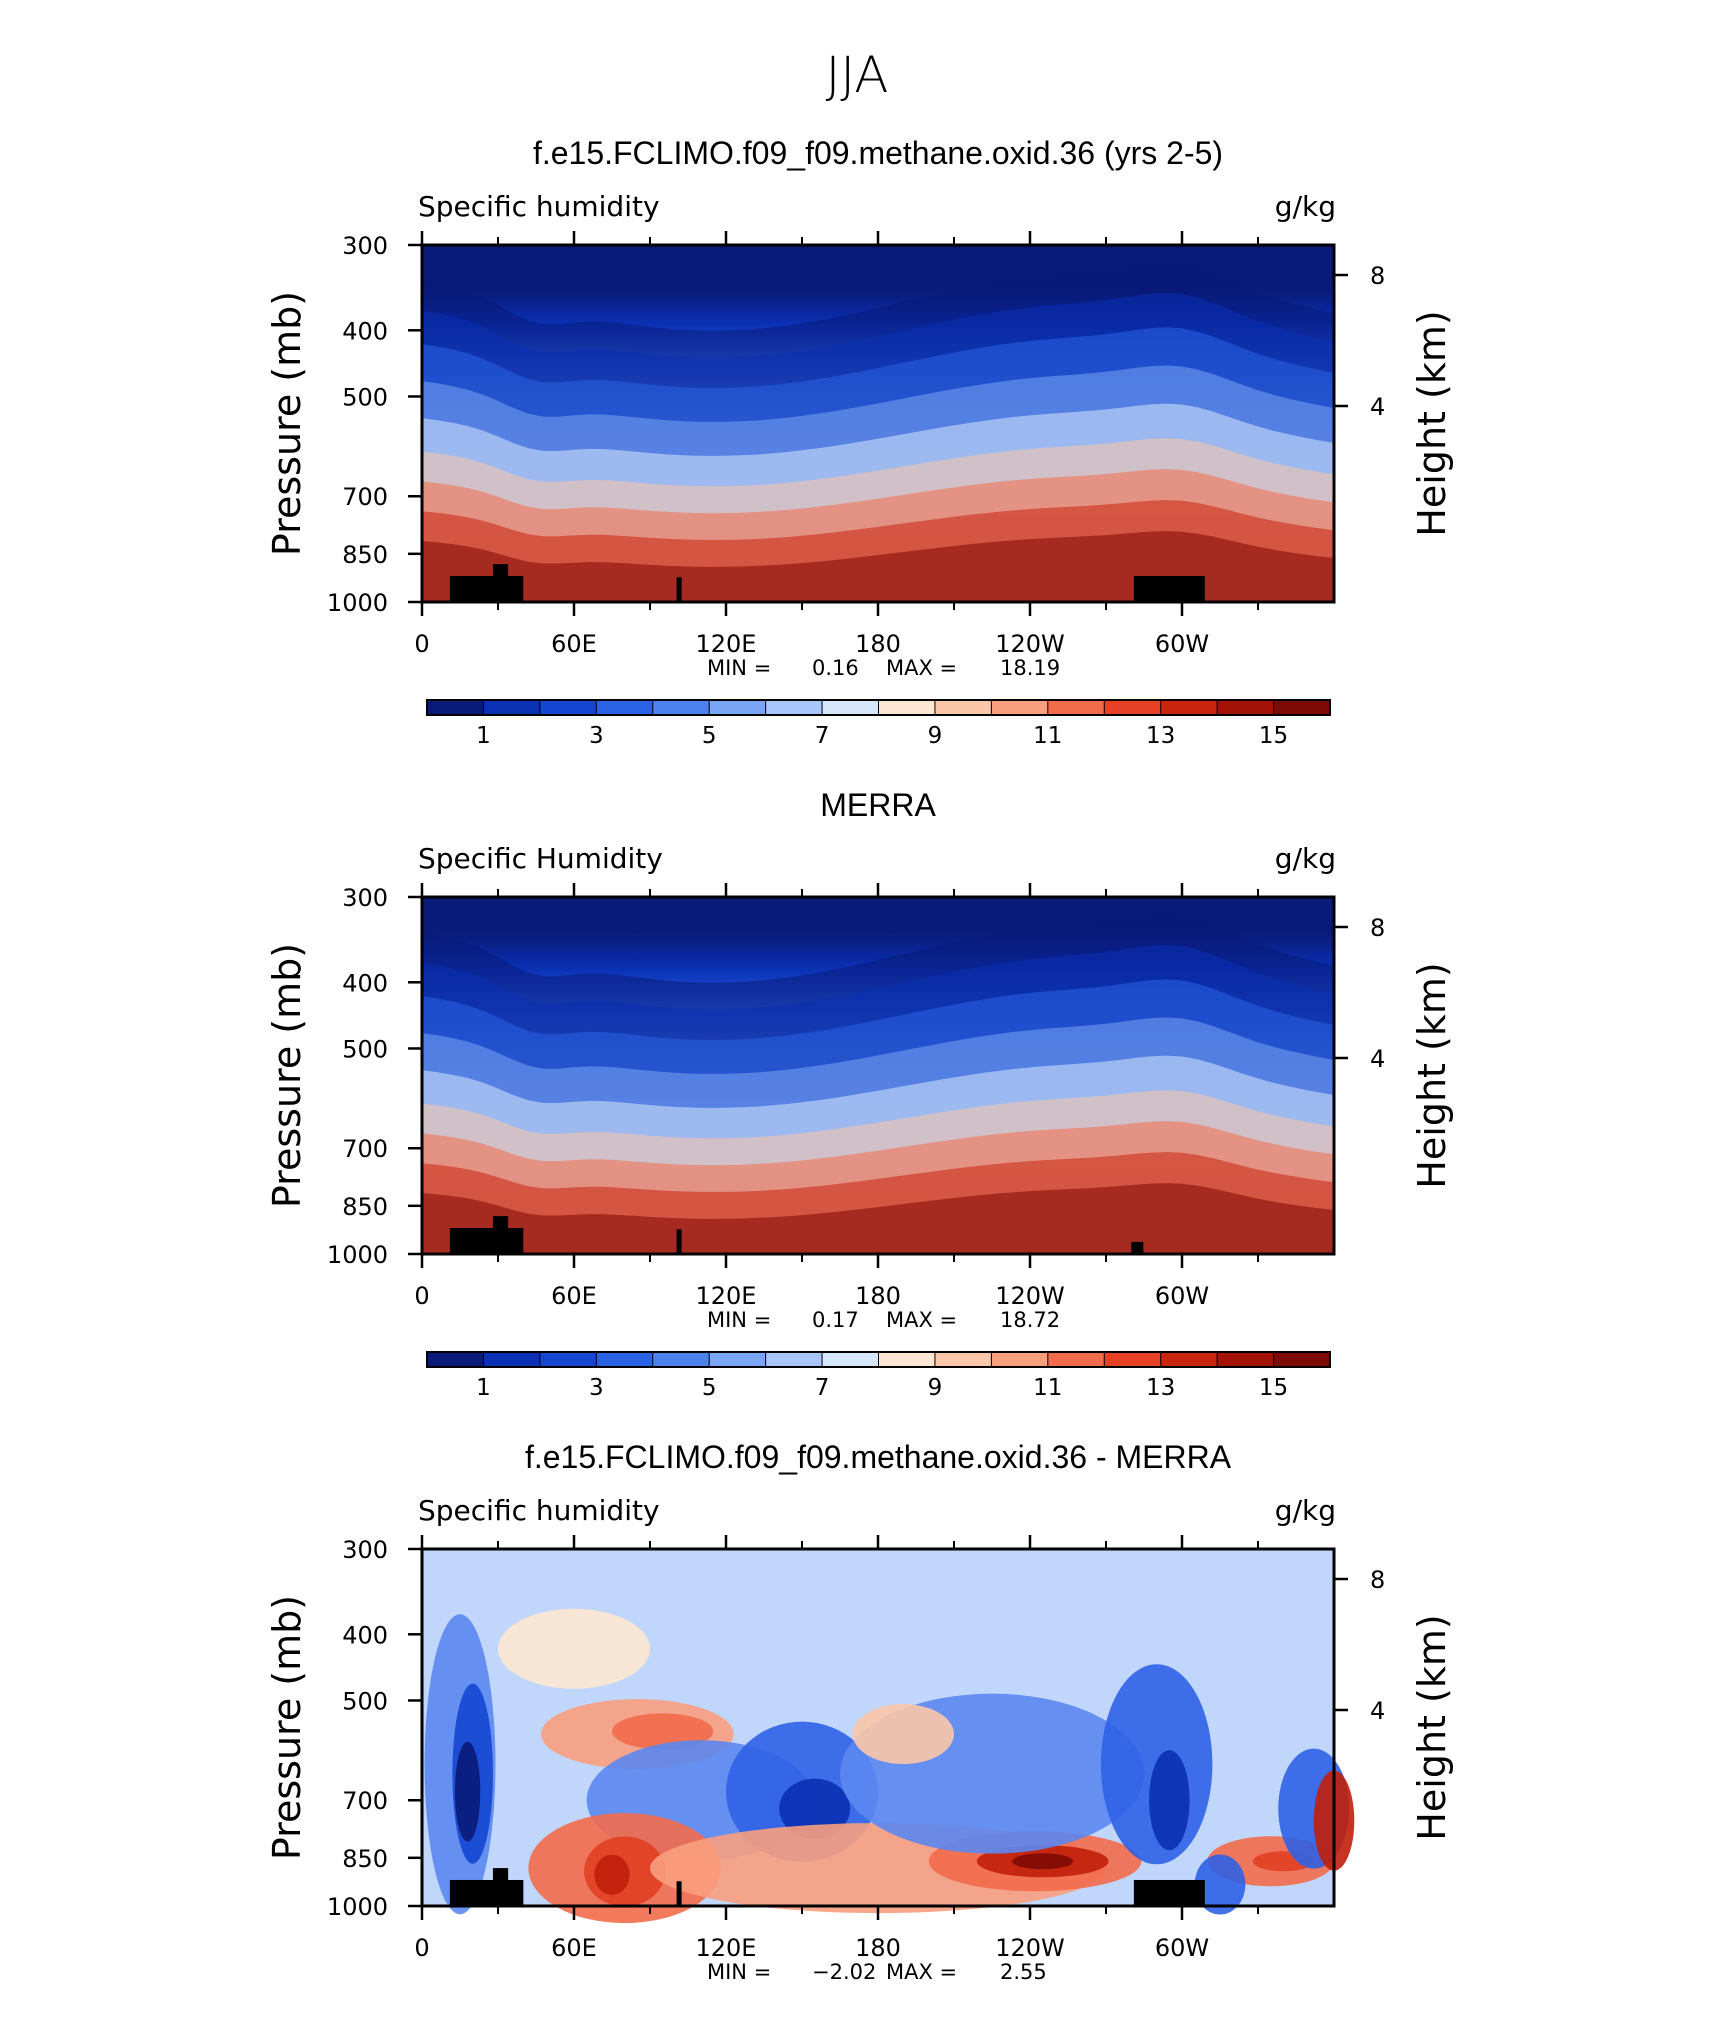  I want to click on contour-band, so click(878, 566).